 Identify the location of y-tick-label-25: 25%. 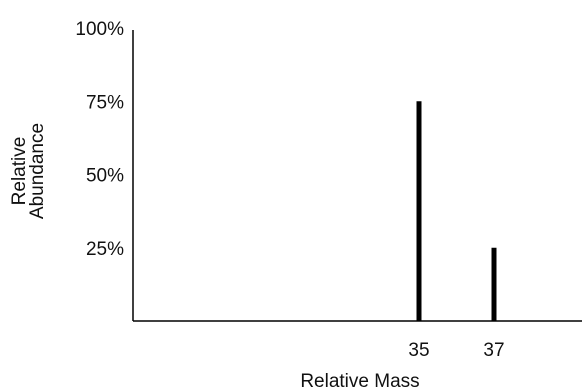
(105, 249).